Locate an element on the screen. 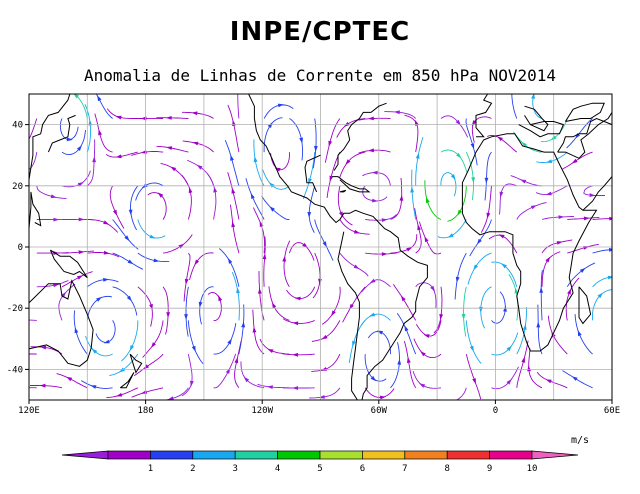 The height and width of the screenshot is (494, 640). colorbar-low-arrow is located at coordinates (85, 455).